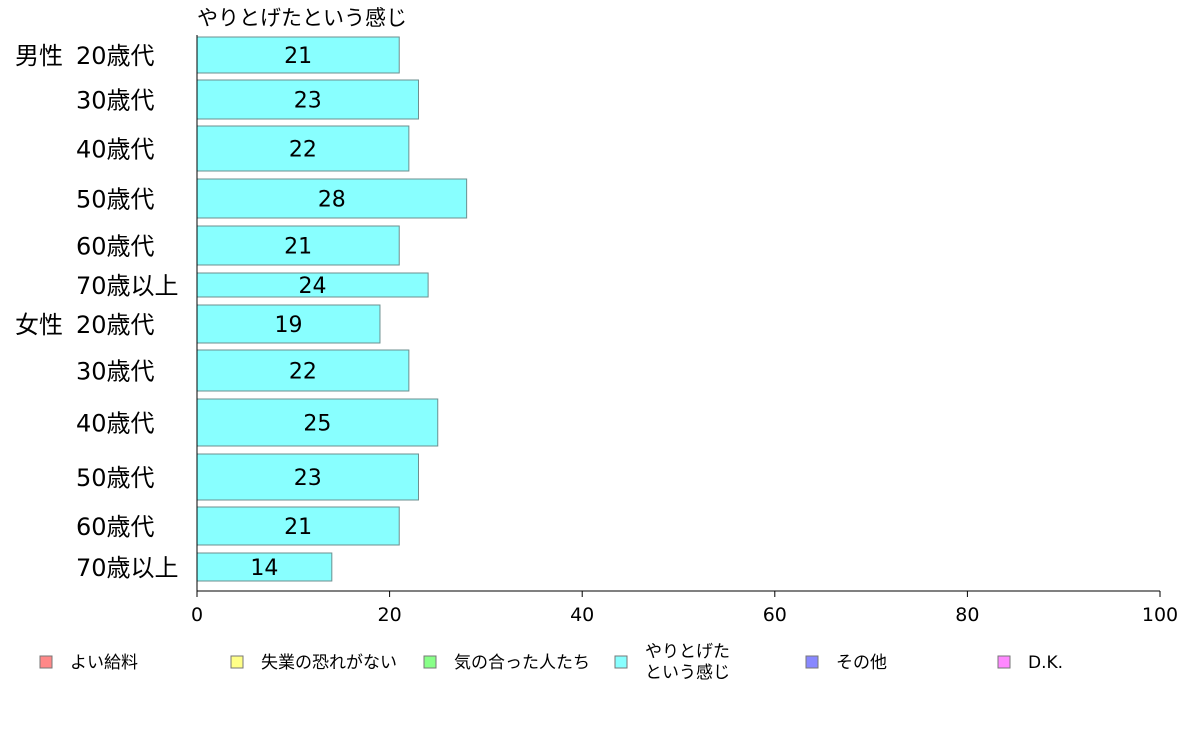 The height and width of the screenshot is (736, 1188). What do you see at coordinates (317, 424) in the screenshot?
I see `value-label-8: 25` at bounding box center [317, 424].